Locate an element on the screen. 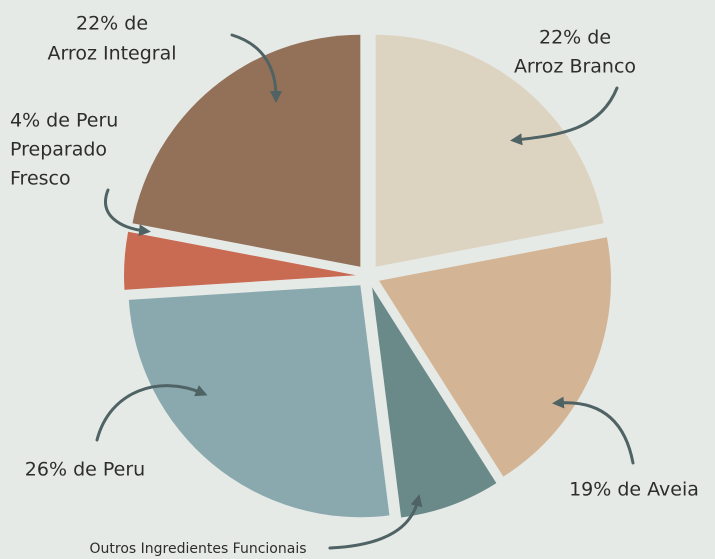 The width and height of the screenshot is (715, 559). slice-label: 19% de Aveia is located at coordinates (634, 490).